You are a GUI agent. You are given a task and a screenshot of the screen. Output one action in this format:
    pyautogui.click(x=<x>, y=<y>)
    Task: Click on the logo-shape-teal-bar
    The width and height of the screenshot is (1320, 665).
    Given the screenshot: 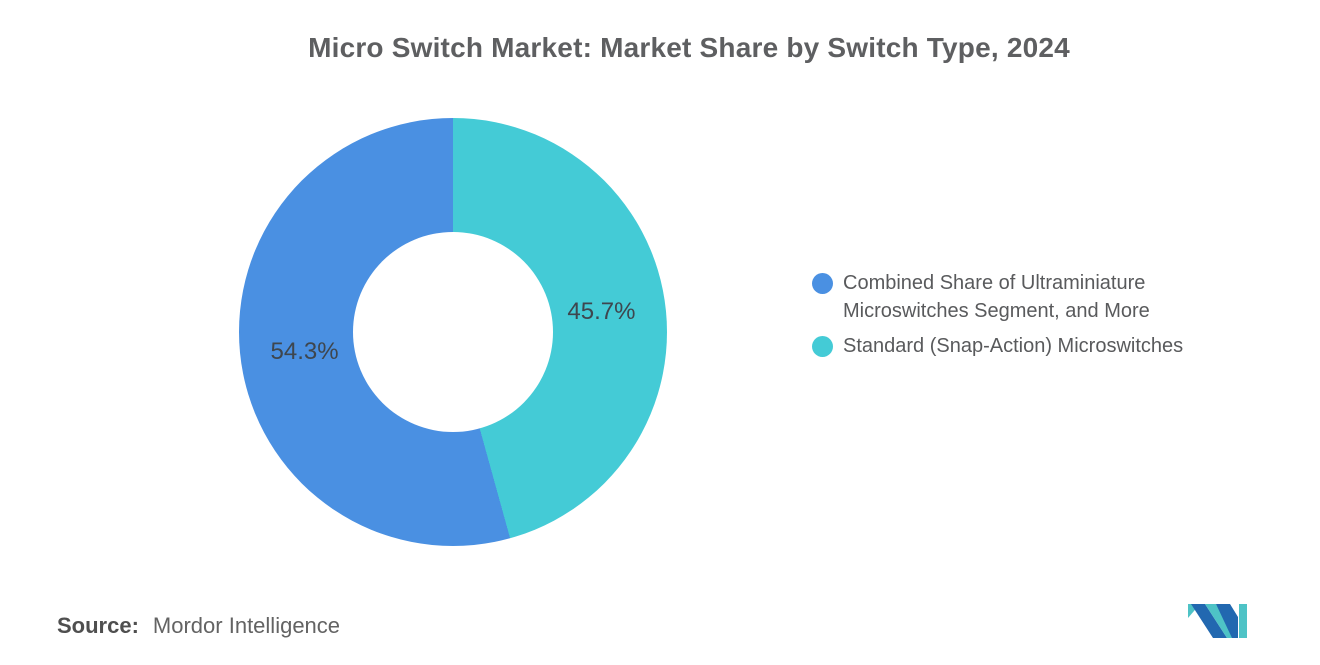 What is the action you would take?
    pyautogui.click(x=1243, y=621)
    